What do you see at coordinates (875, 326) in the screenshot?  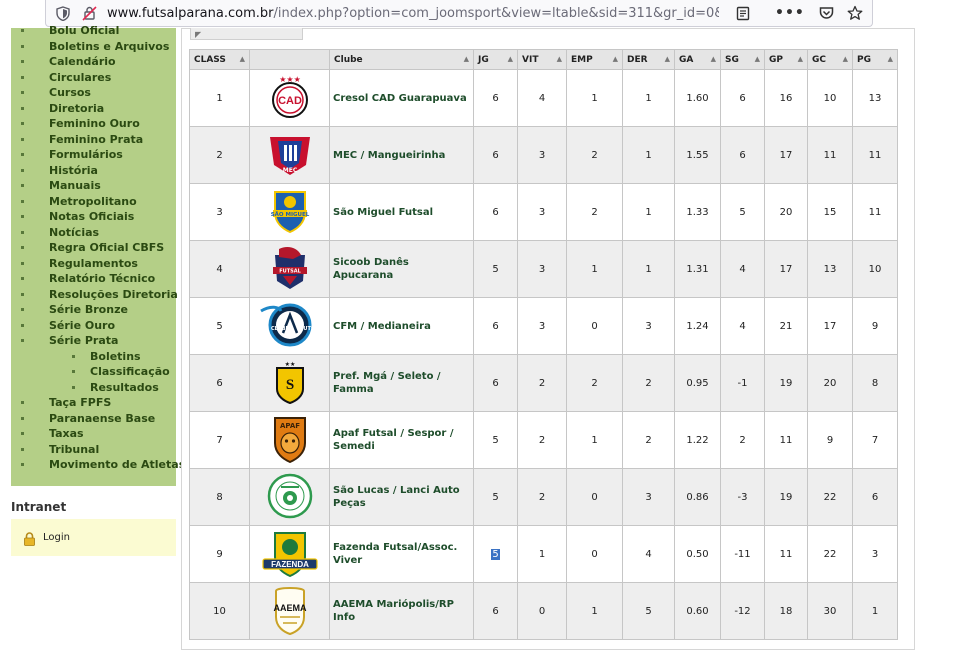 I see `cell-pg: 9` at bounding box center [875, 326].